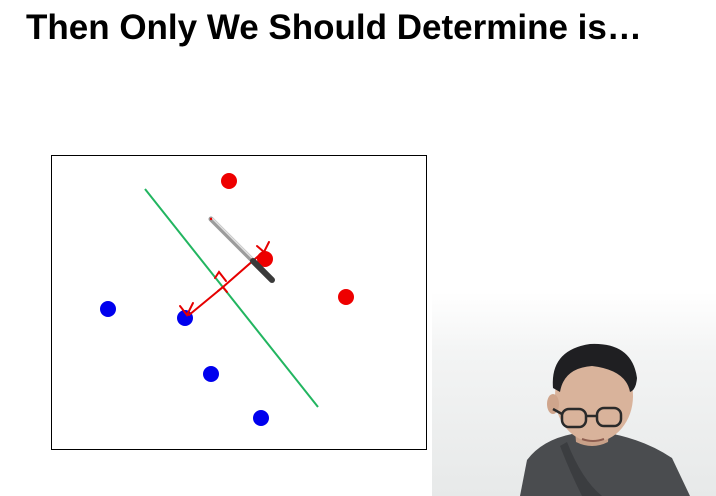  Describe the element at coordinates (241, 249) in the screenshot. I see `stylus-pen-icon` at that location.